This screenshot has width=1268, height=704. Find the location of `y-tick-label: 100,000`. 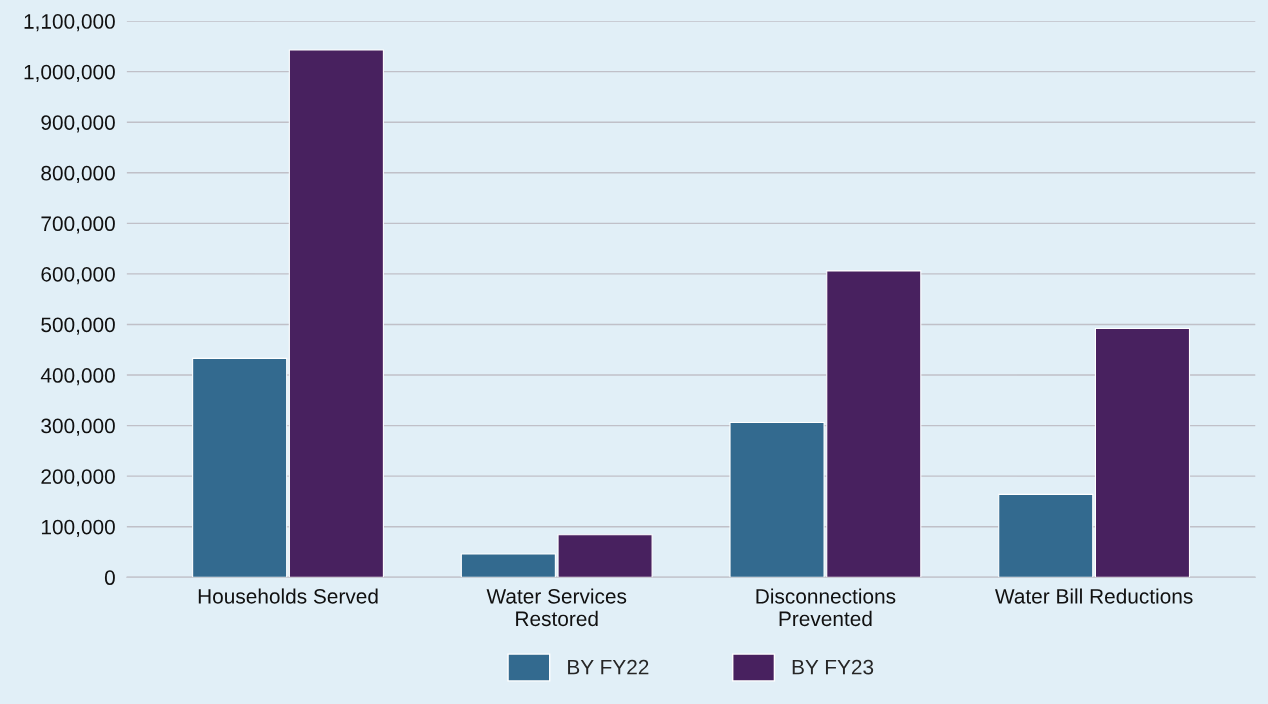

y-tick-label: 100,000 is located at coordinates (78, 528).